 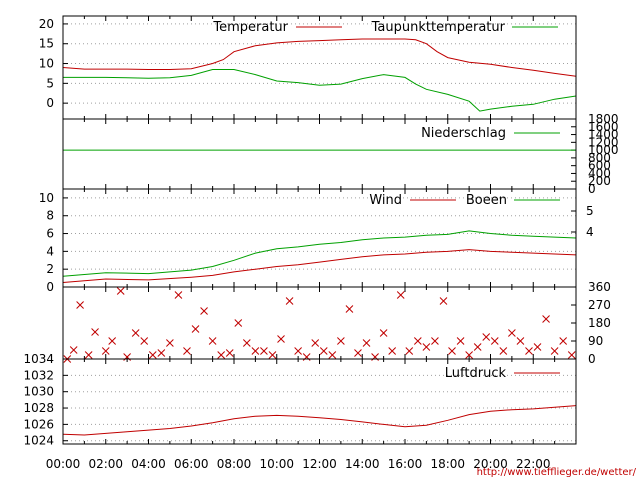 What do you see at coordinates (46, 64) in the screenshot?
I see `panel-0-ytick-label-2: 10` at bounding box center [46, 64].